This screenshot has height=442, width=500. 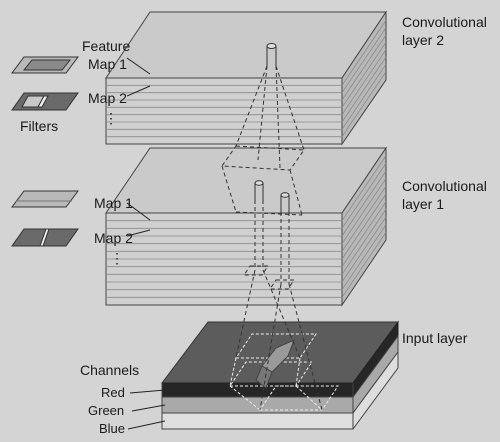 I want to click on conv-layer-2-top, so click(x=246, y=45).